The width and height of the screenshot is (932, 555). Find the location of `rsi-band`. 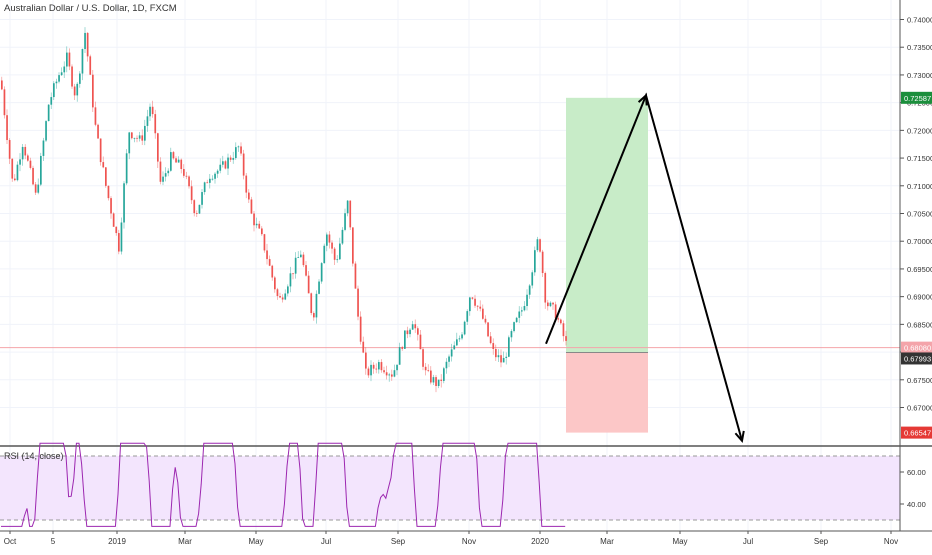

rsi-band is located at coordinates (450, 488).